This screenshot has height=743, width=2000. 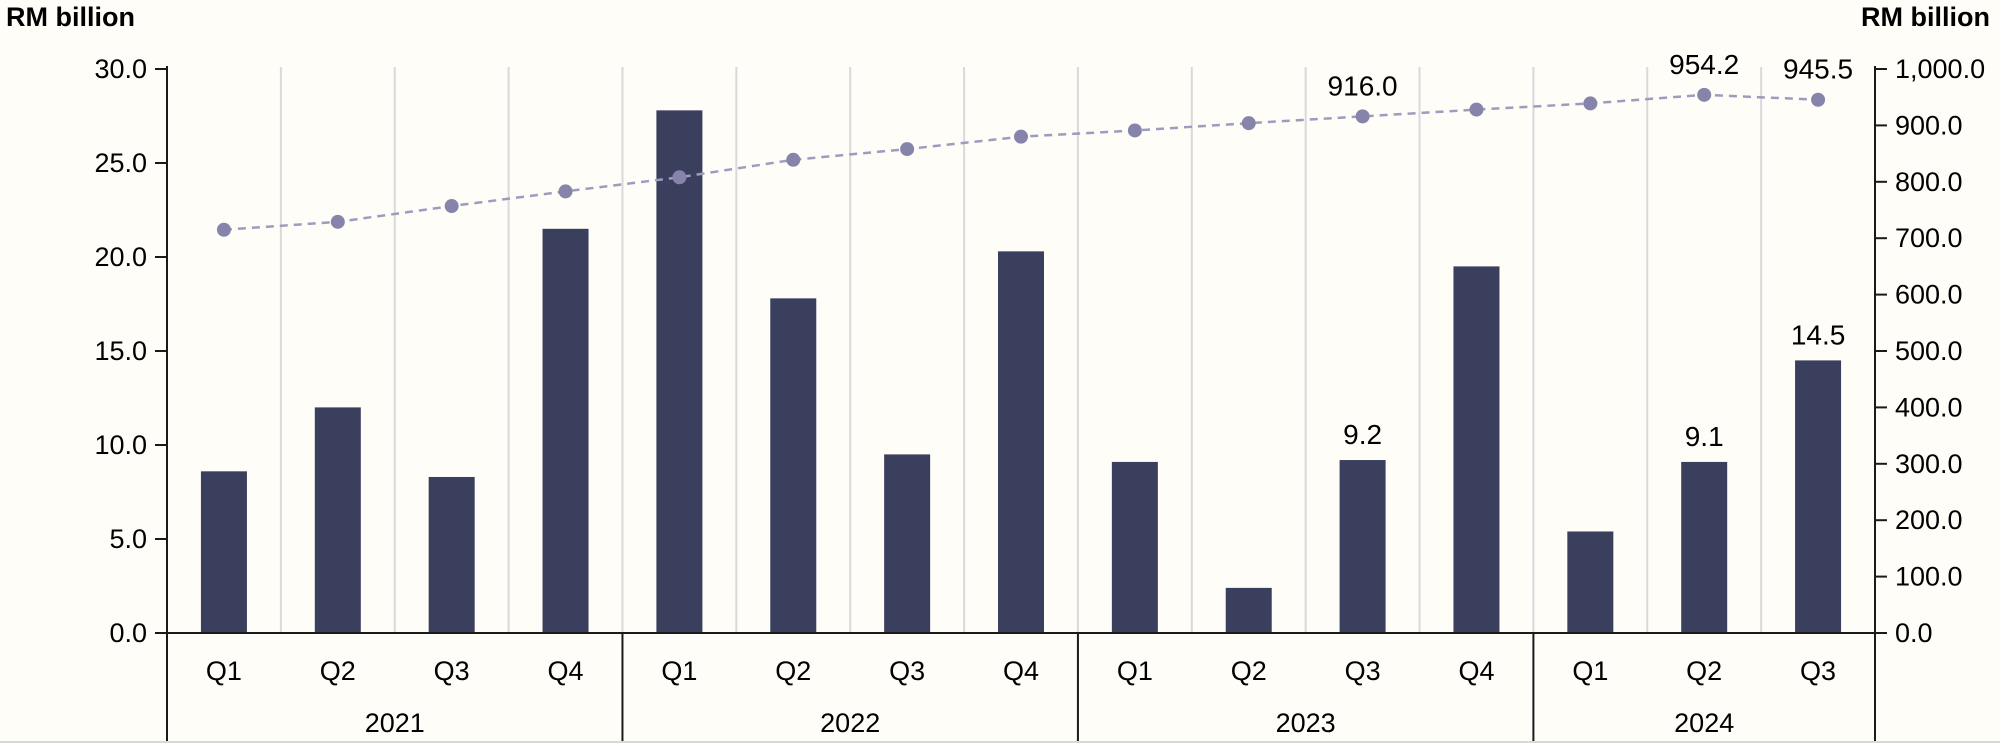 What do you see at coordinates (1818, 334) in the screenshot?
I see `bar-data-label: 14.5` at bounding box center [1818, 334].